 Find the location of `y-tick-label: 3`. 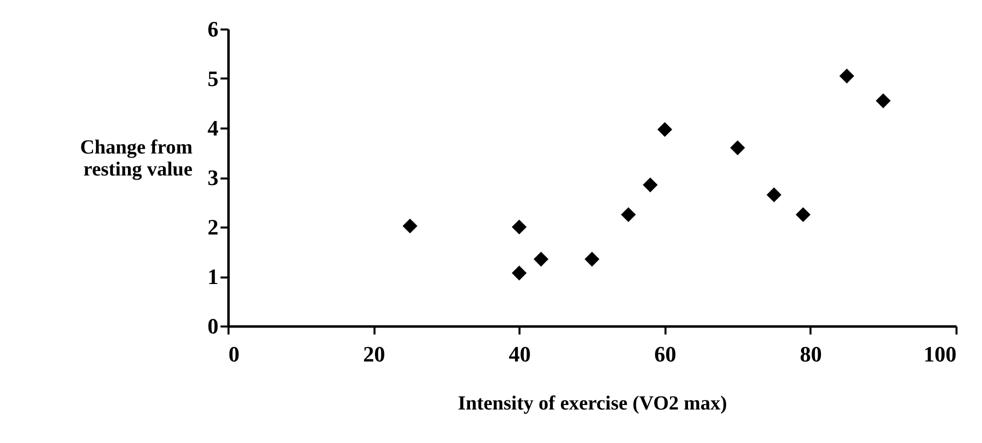

y-tick-label: 3 is located at coordinates (213, 177).